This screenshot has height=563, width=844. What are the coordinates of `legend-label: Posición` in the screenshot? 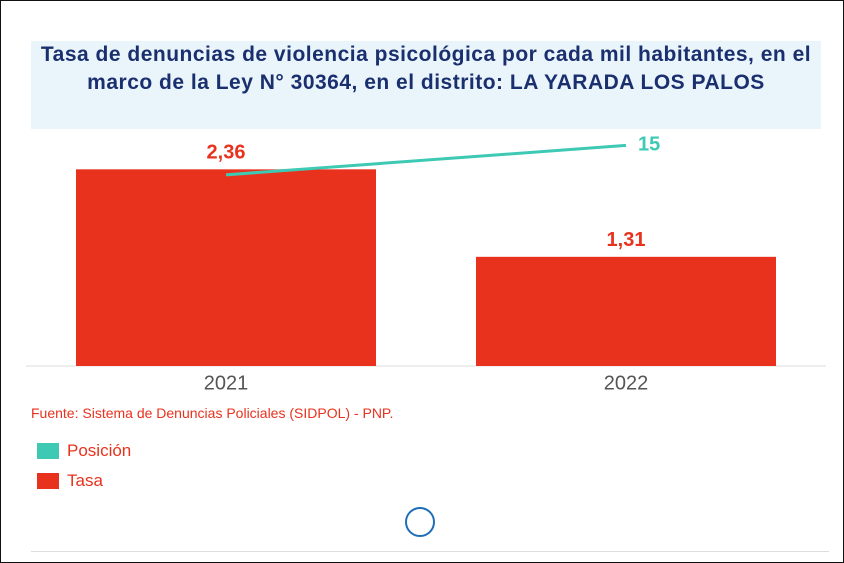 It's located at (99, 450).